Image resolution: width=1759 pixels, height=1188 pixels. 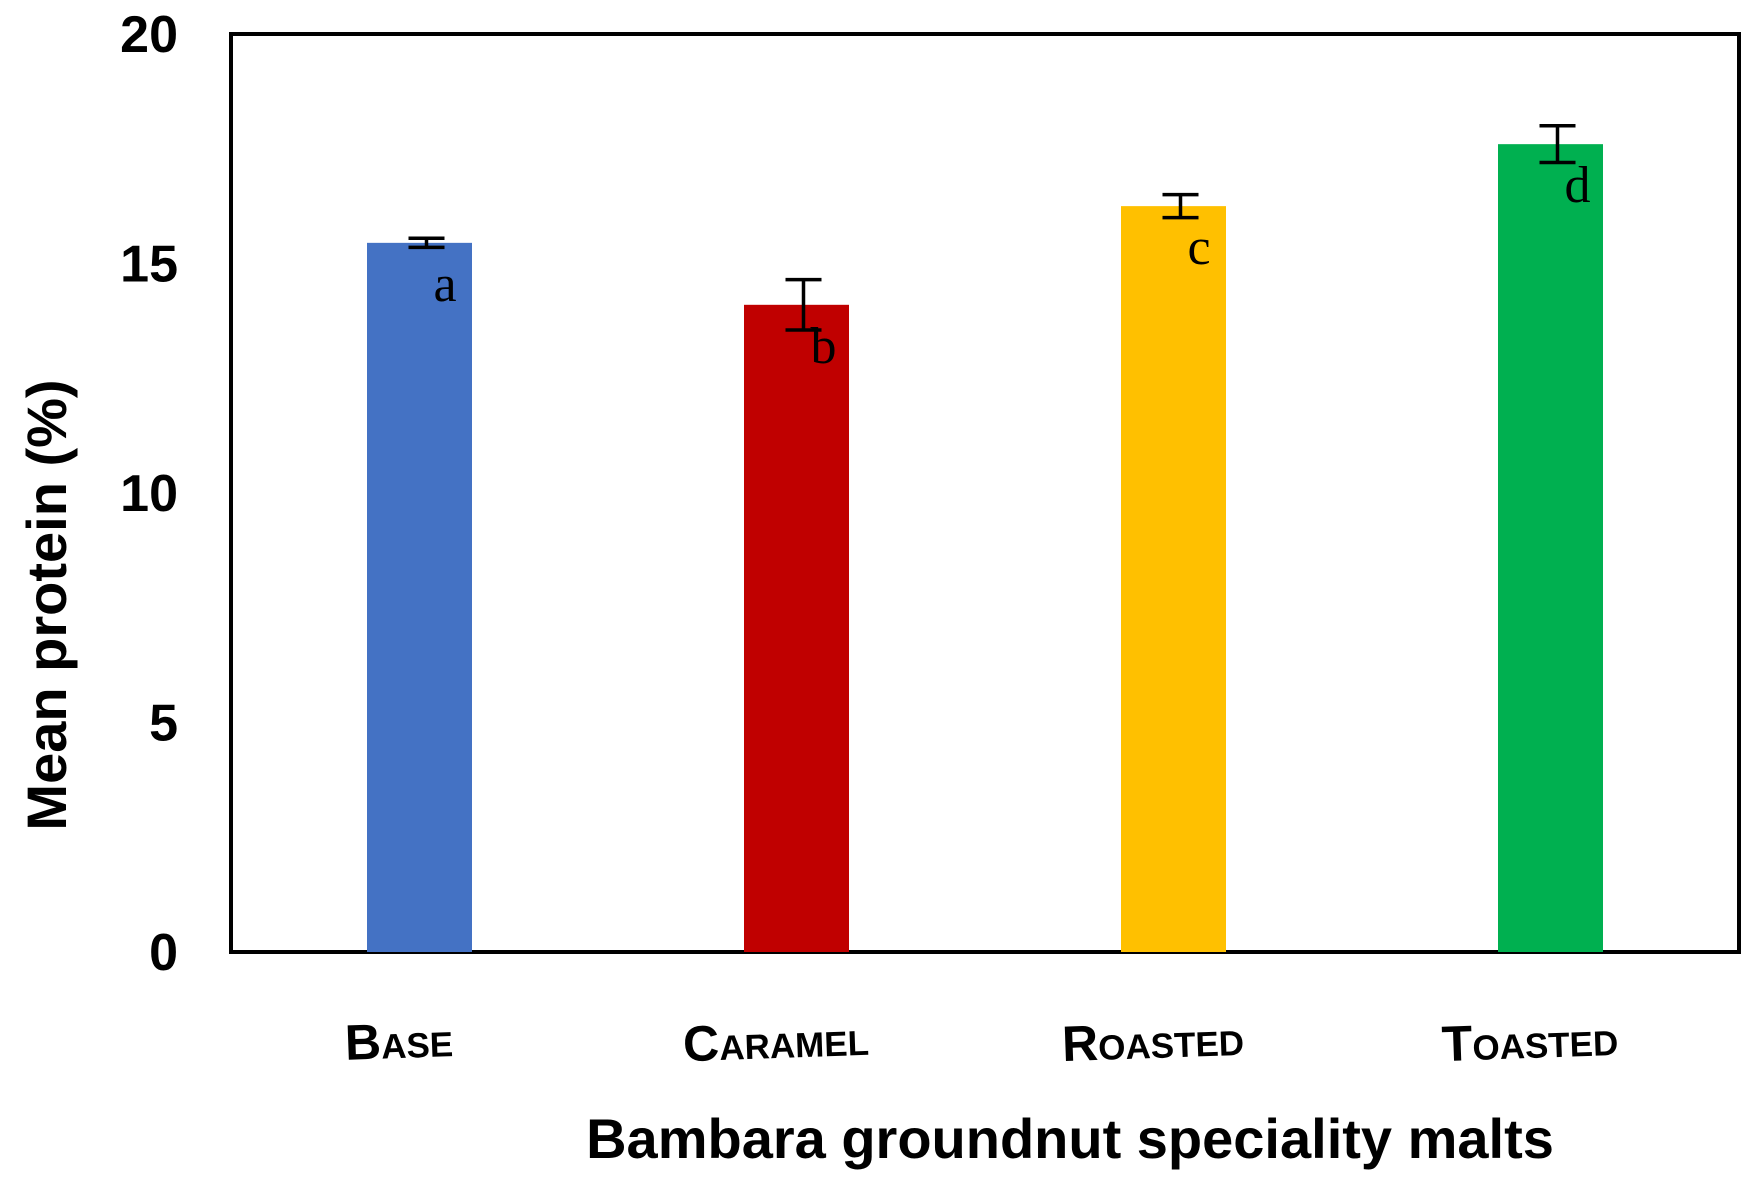 I want to click on significance-letters: a b c d, so click(x=1012, y=266).